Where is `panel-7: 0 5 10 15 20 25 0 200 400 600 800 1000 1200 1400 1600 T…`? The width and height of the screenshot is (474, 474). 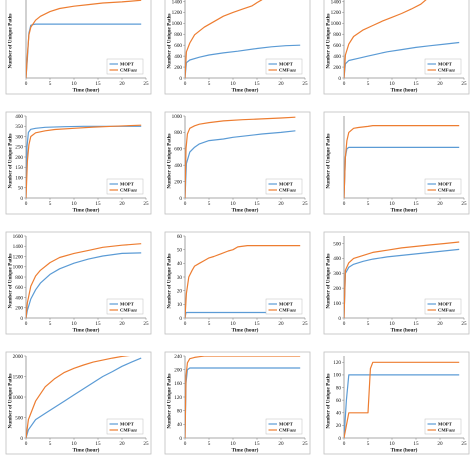
panel-7: 0 5 10 15 20 25 0 200 400 600 800 1000 1200 1400 1600 T… is located at coordinates (78, 298).